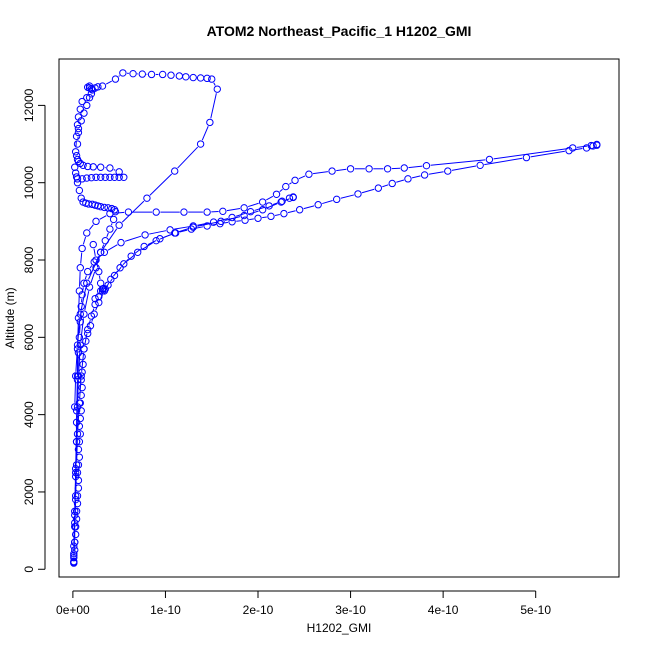  What do you see at coordinates (73, 610) in the screenshot?
I see `x-tick-label: 0e+00` at bounding box center [73, 610].